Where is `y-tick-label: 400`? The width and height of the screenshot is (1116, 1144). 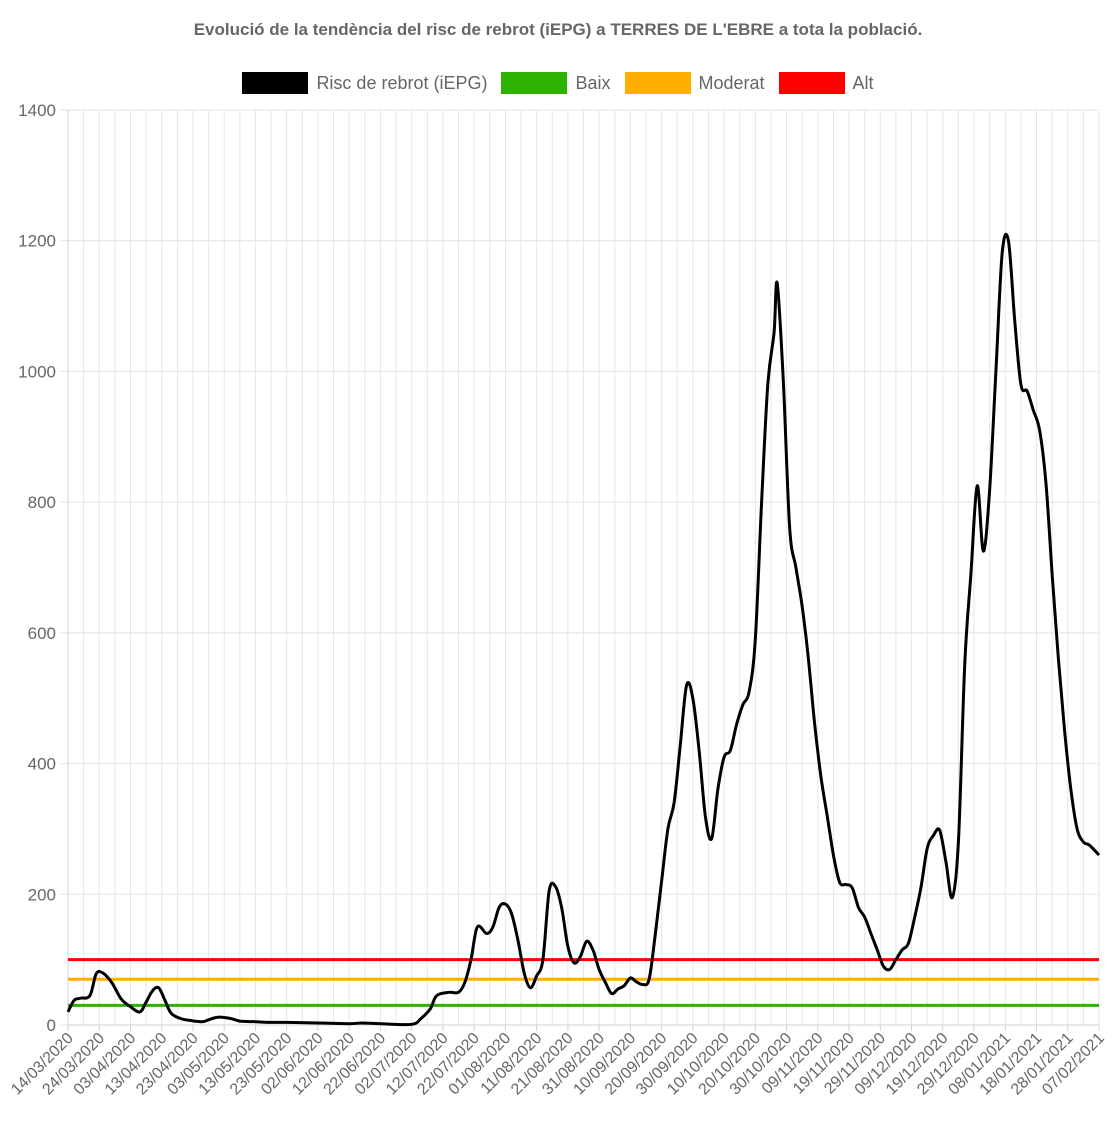
y-tick-label: 400 is located at coordinates (42, 764).